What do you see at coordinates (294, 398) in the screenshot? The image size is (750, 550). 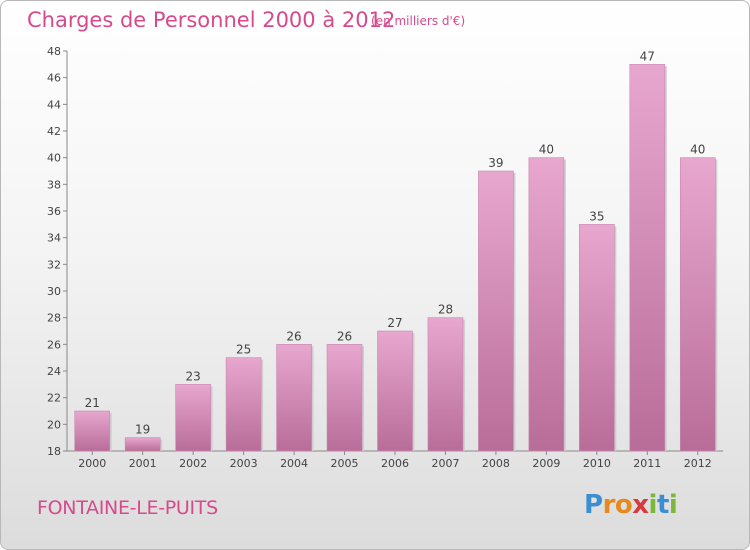 I see `bar-2004` at bounding box center [294, 398].